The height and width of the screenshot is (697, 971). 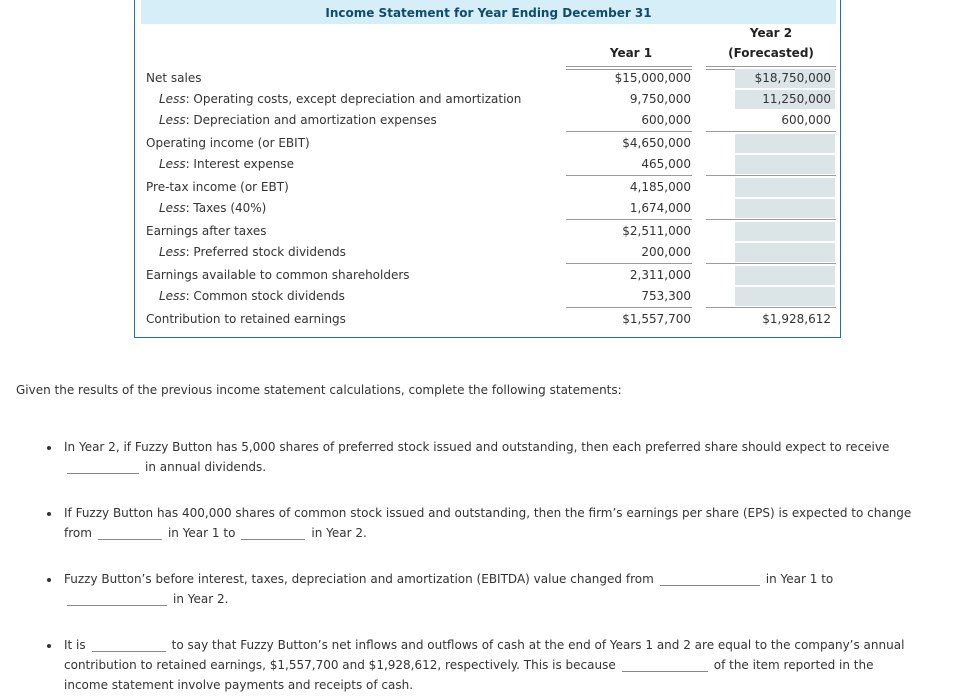 I want to click on year1-value: 9,750,000, so click(x=660, y=99).